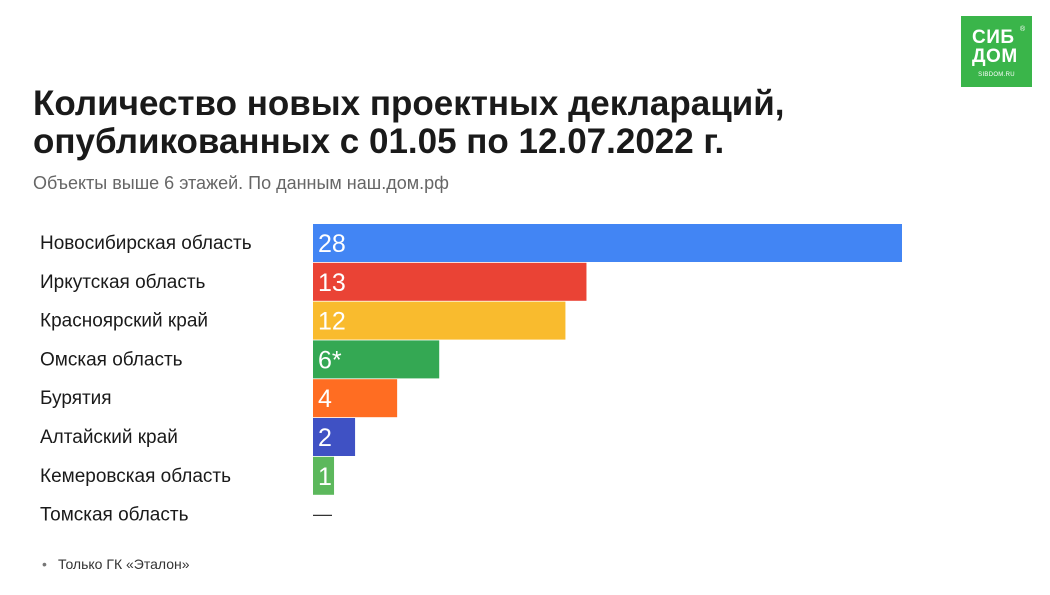  I want to click on category-label: Омская область, so click(111, 359).